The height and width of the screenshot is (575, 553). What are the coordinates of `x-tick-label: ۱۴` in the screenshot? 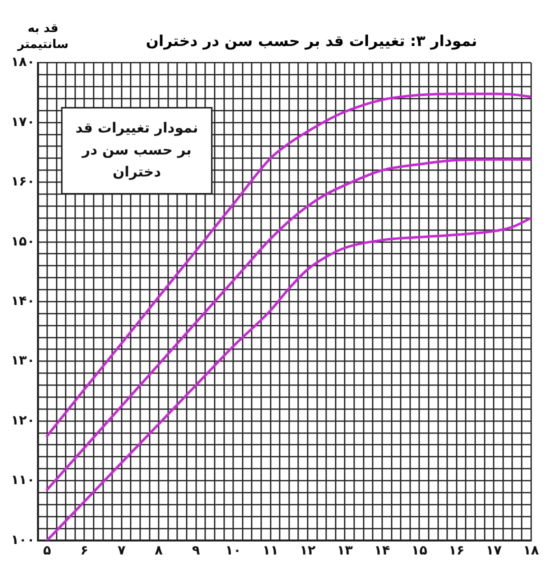 It's located at (382, 551).